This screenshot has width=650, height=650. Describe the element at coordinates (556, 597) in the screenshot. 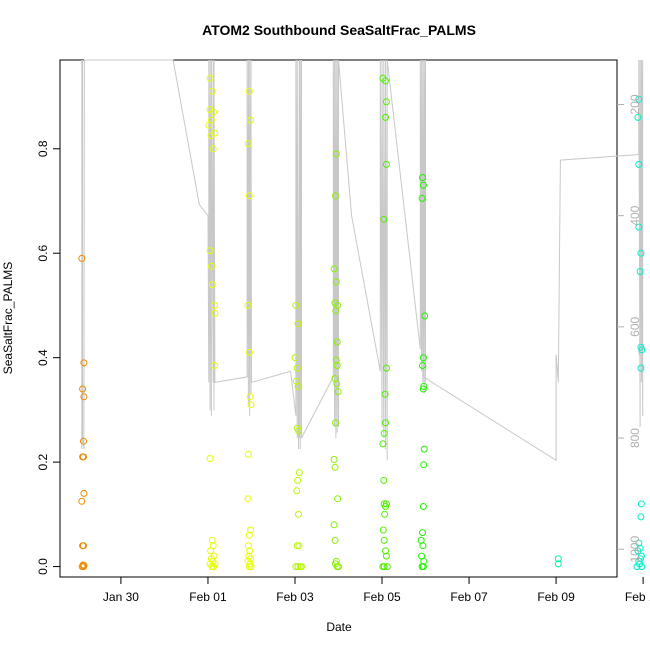

I see `x-tick-label: Feb 09` at that location.